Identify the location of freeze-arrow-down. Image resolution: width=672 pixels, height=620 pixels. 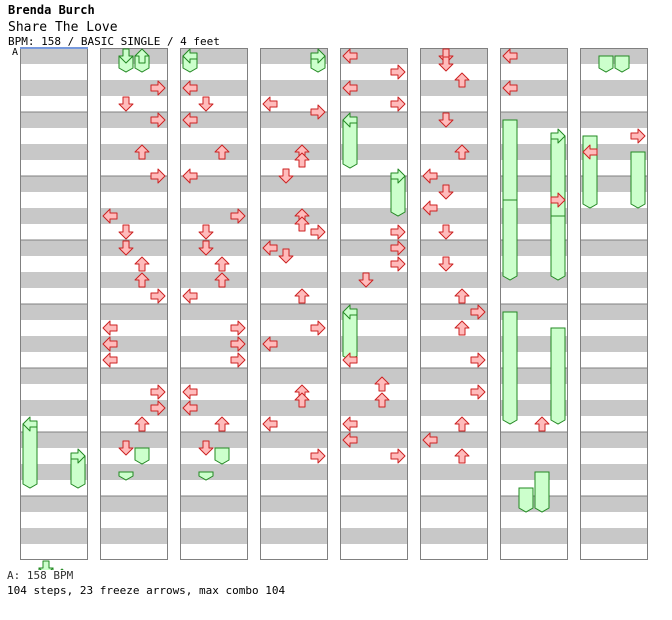
(126, 476).